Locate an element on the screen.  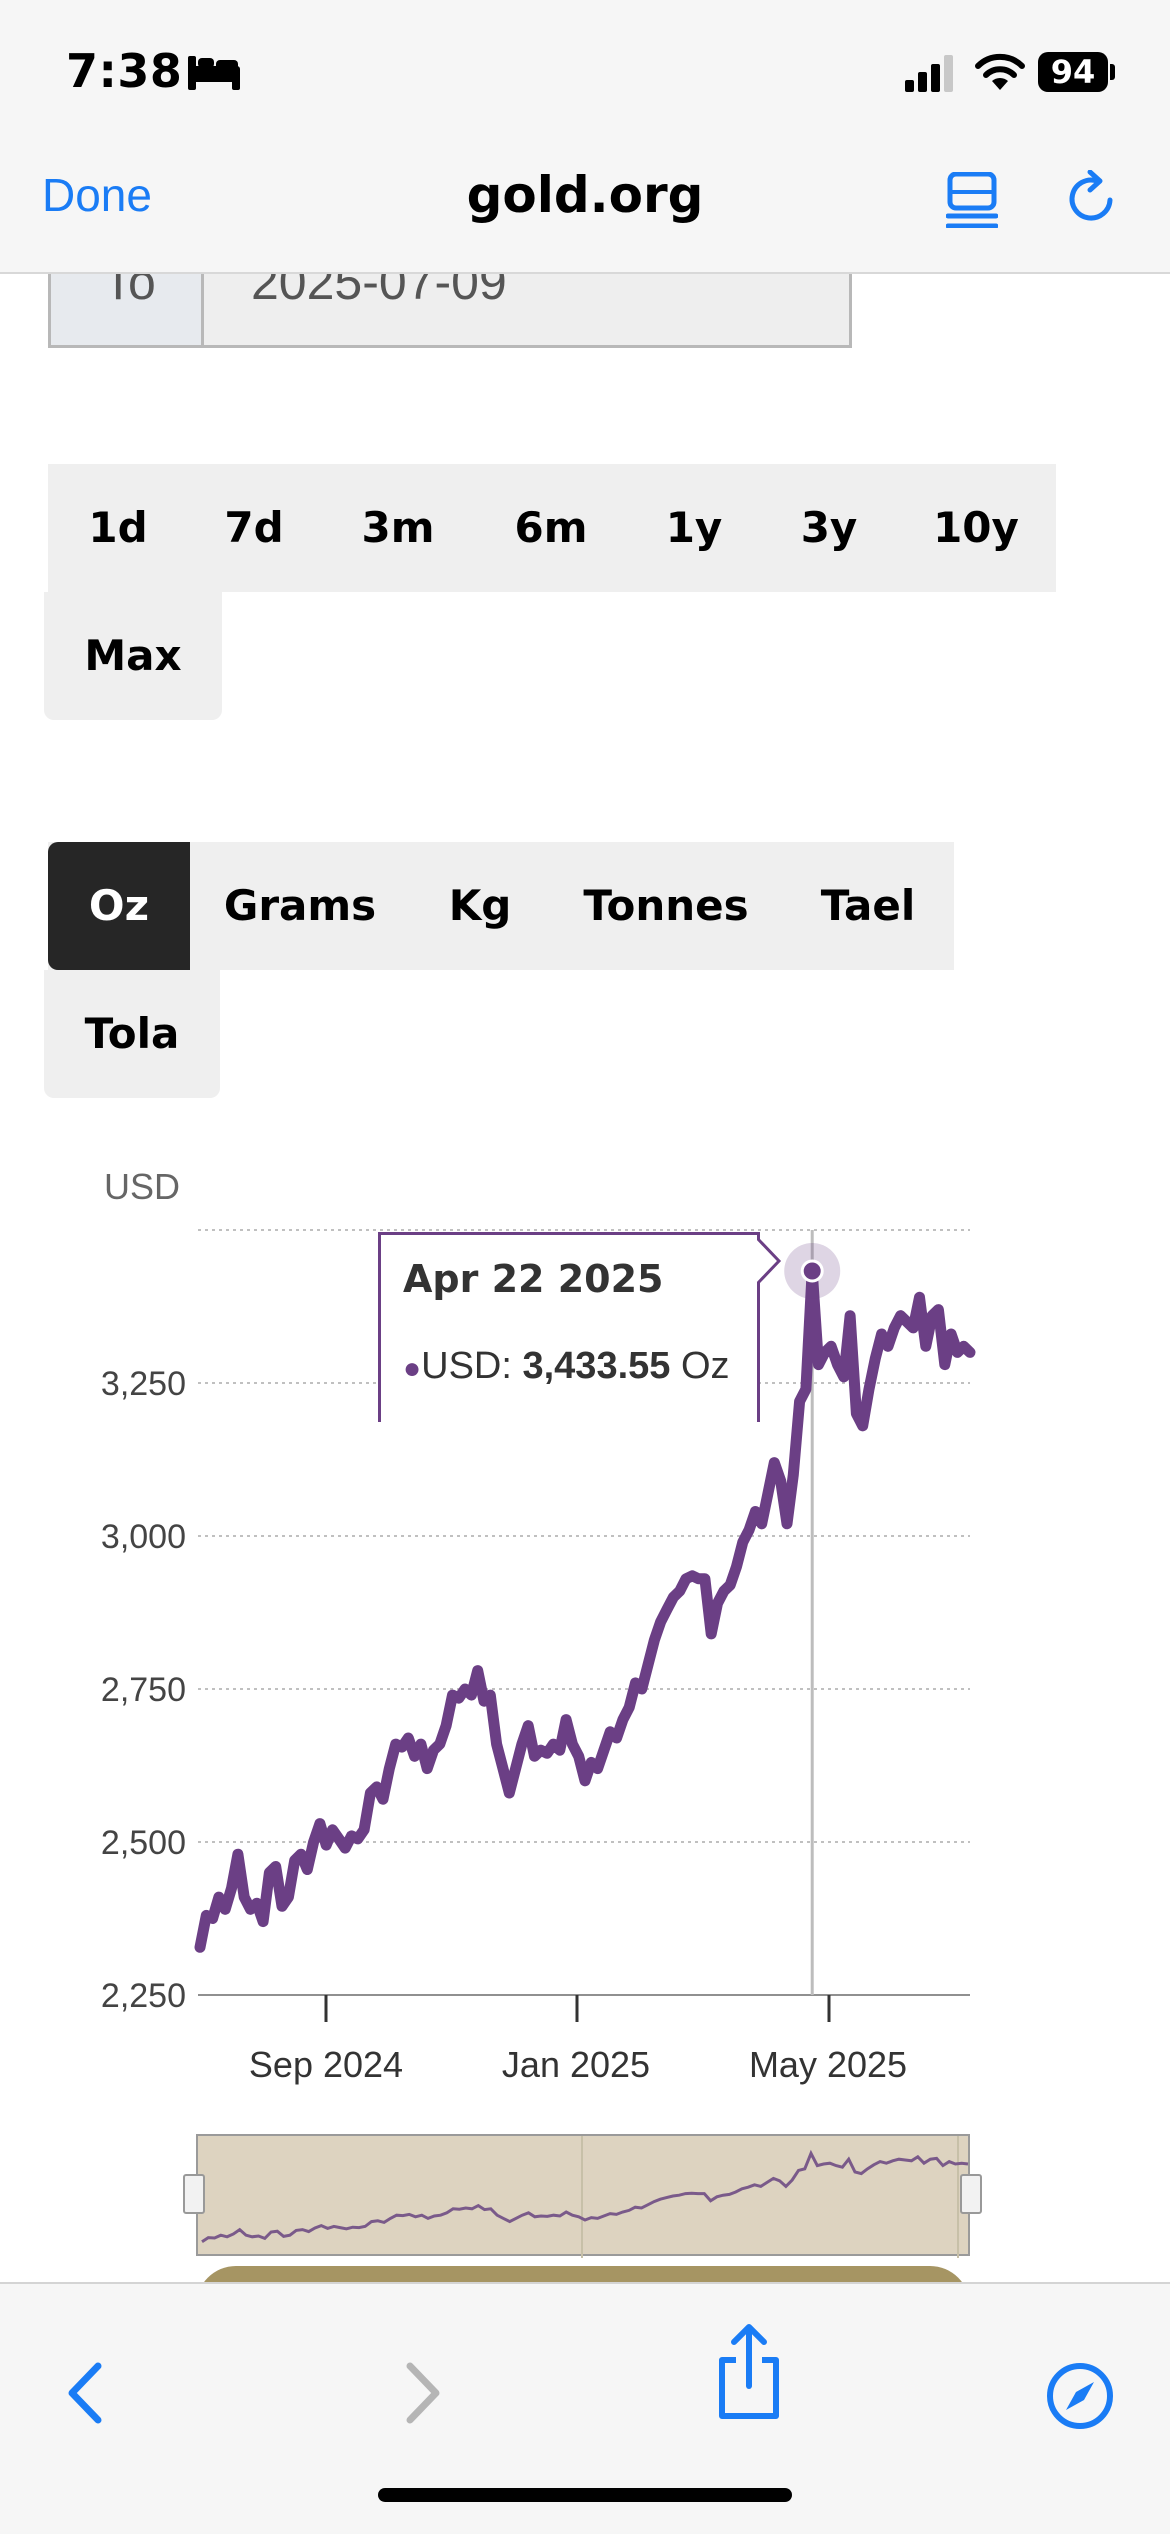
period-button-3m: 3m is located at coordinates (398, 528).